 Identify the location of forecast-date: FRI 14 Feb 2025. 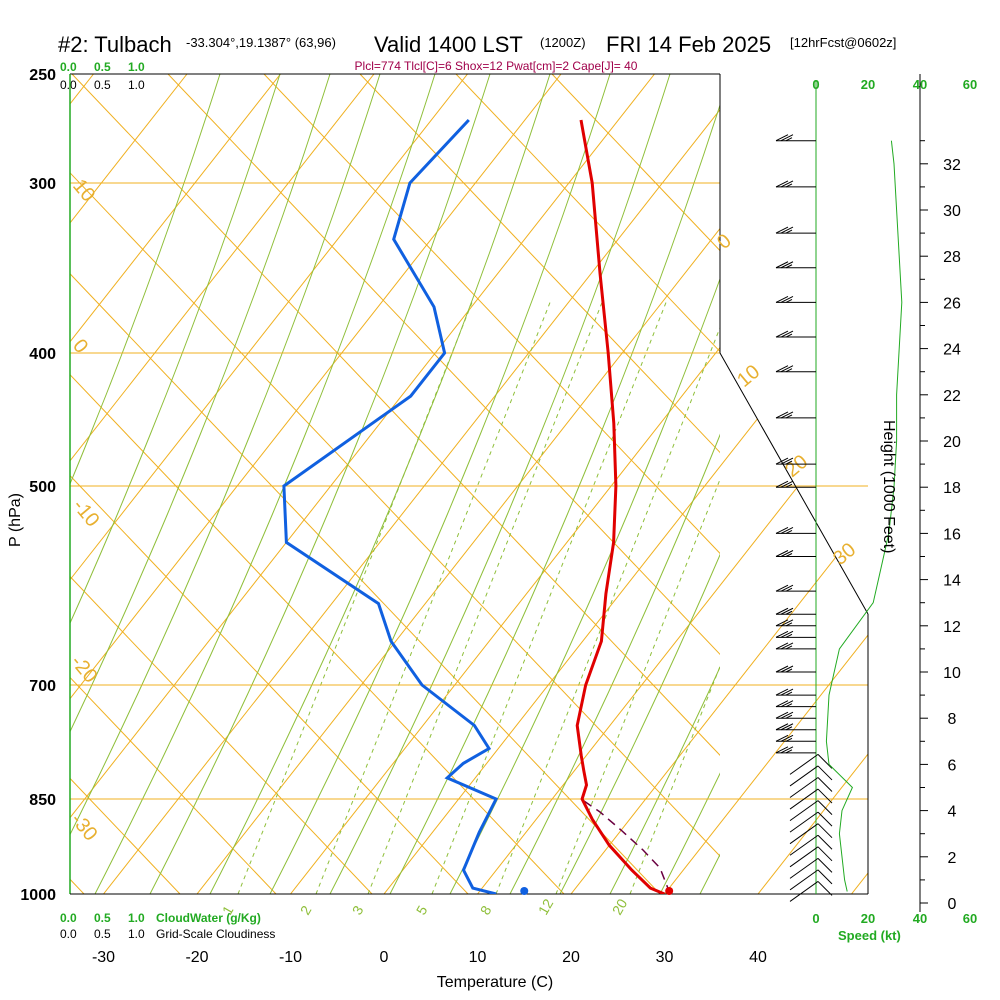
(688, 44).